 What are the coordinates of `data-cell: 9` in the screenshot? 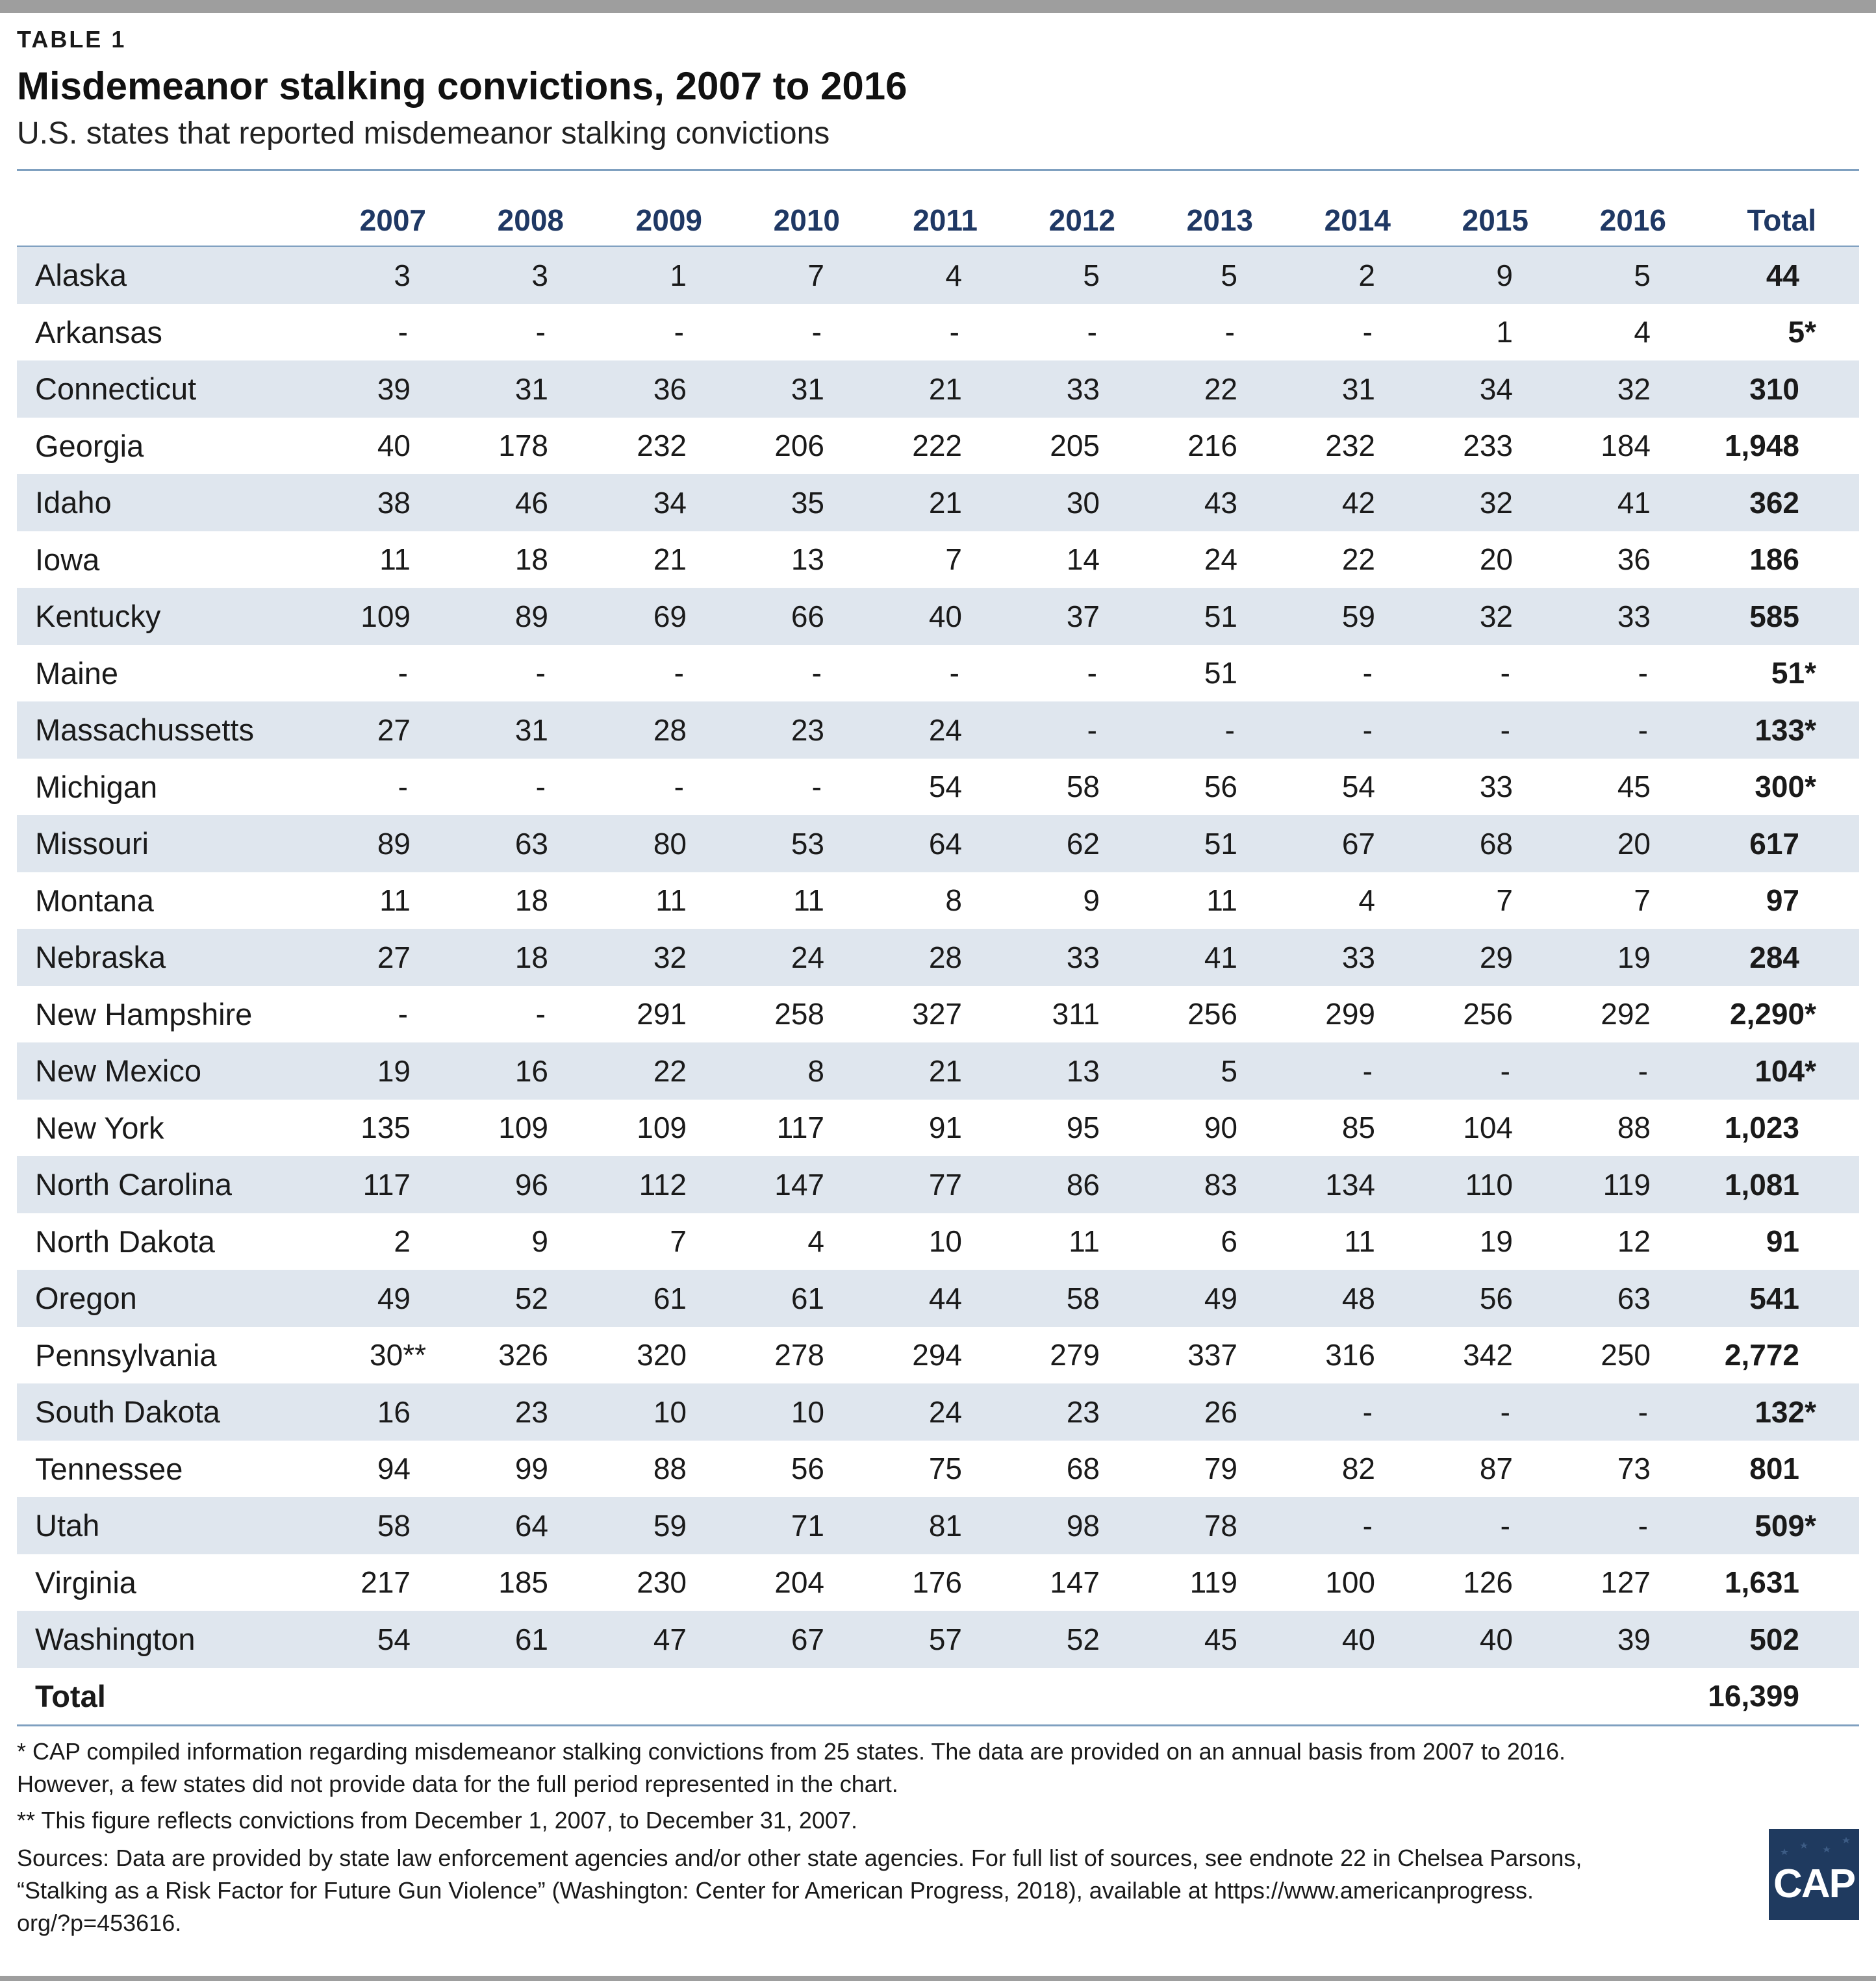 It's located at (1091, 900).